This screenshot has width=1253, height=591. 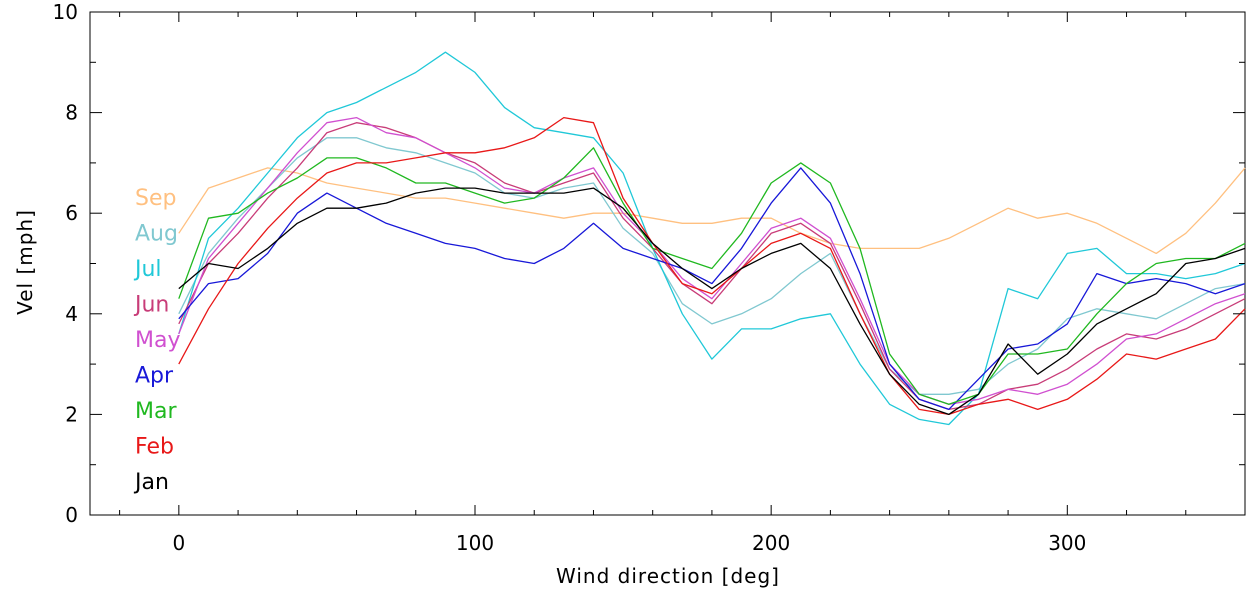 What do you see at coordinates (156, 234) in the screenshot?
I see `legend-entry-aug: Aug` at bounding box center [156, 234].